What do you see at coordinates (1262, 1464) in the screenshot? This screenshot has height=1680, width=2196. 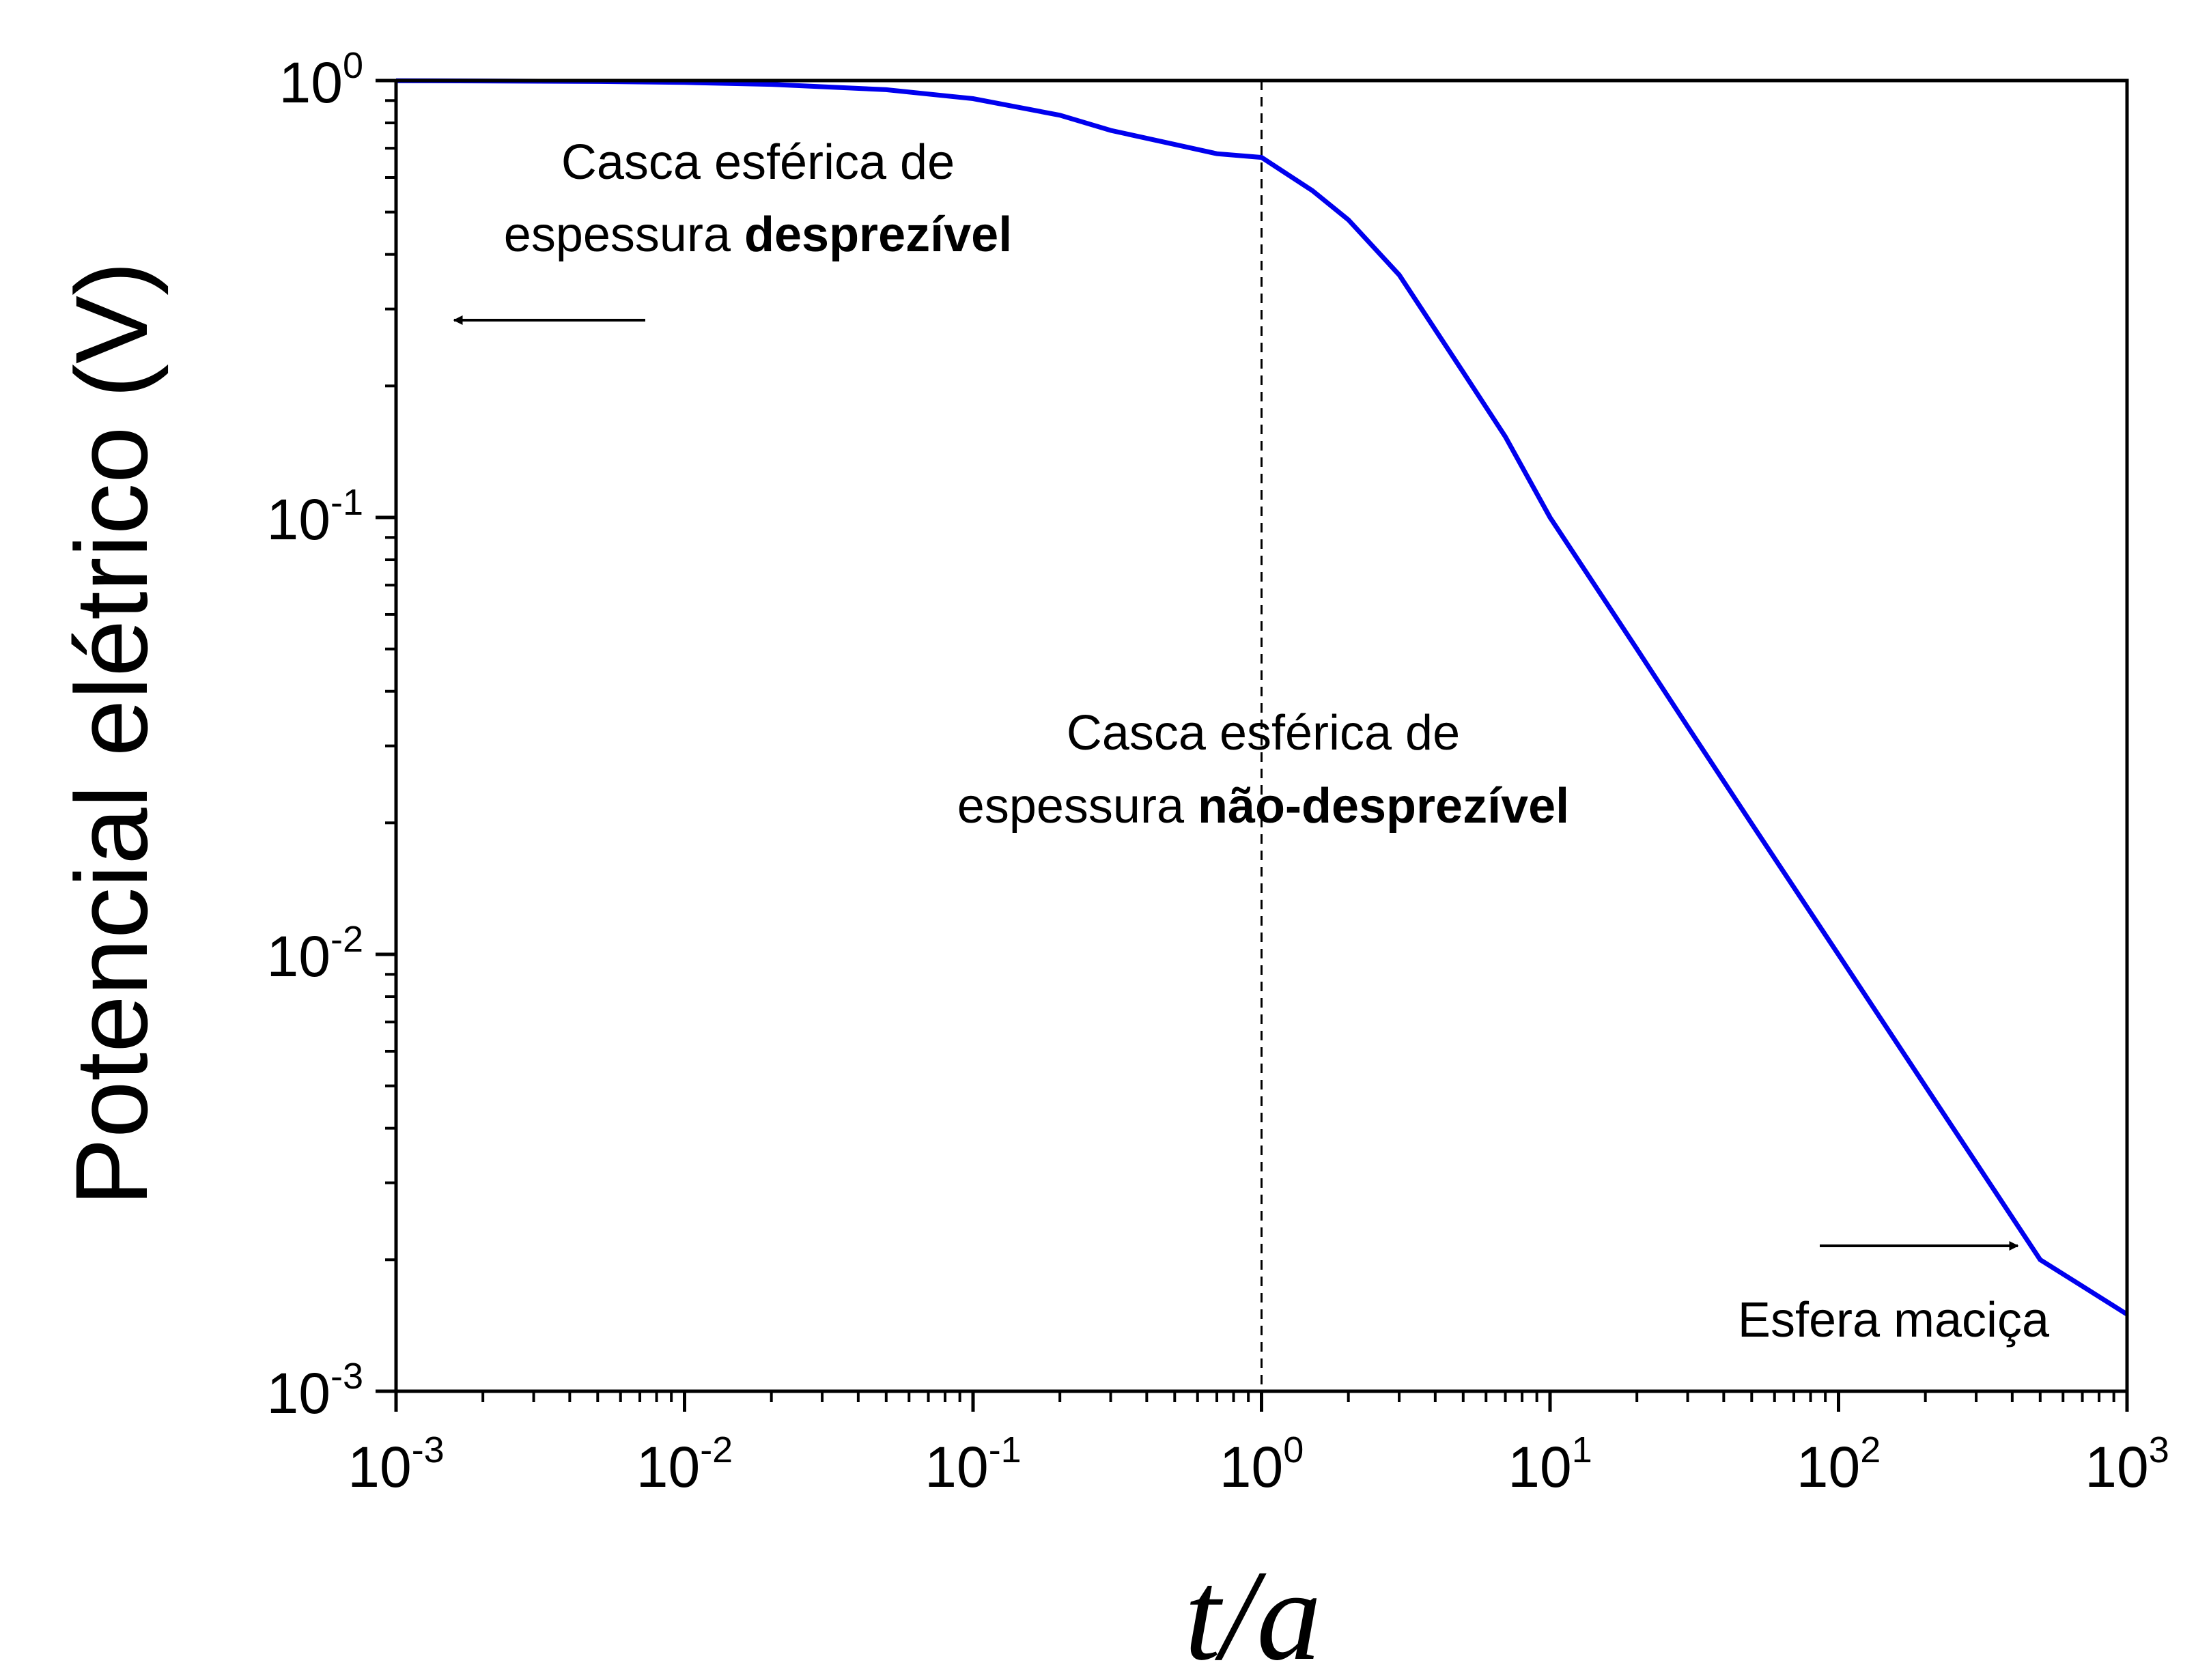 I see `x-tick-label: 10⁰` at bounding box center [1262, 1464].